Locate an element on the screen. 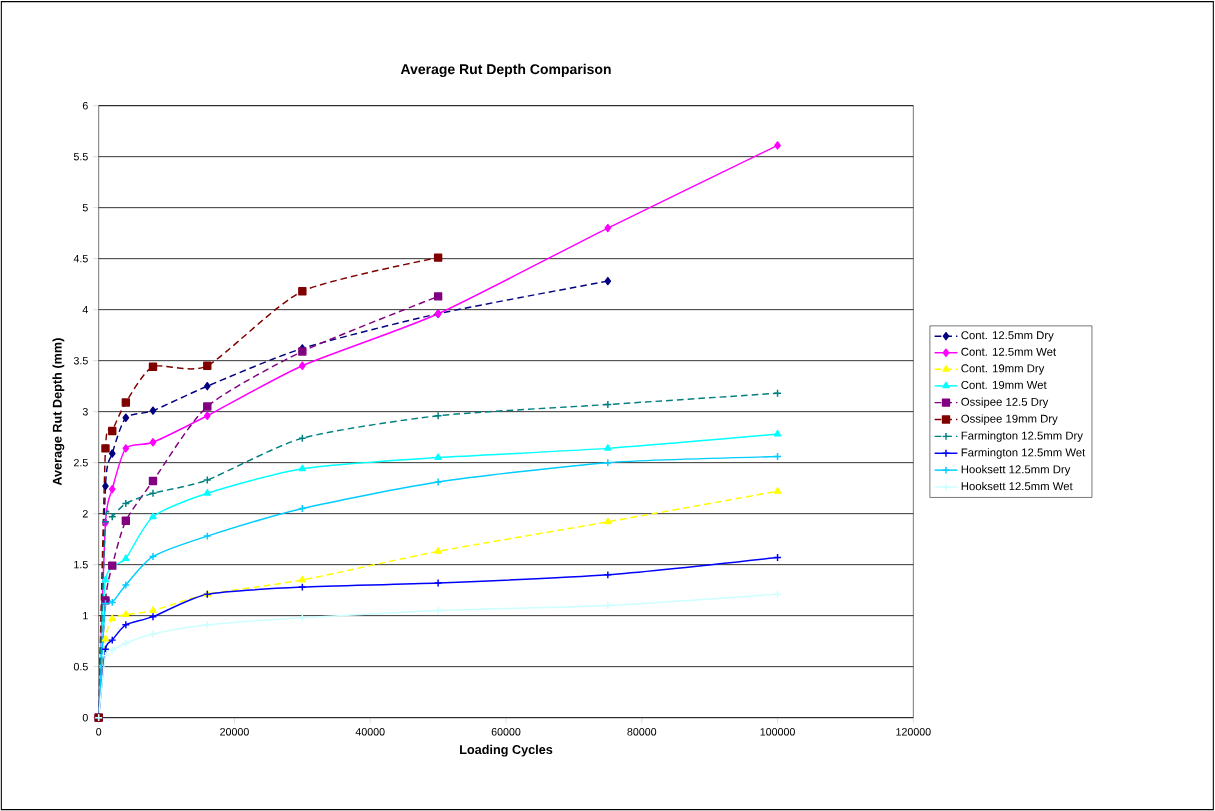 This screenshot has width=1215, height=811. legend-label: Ossipee 12.5 Dry is located at coordinates (1005, 403).